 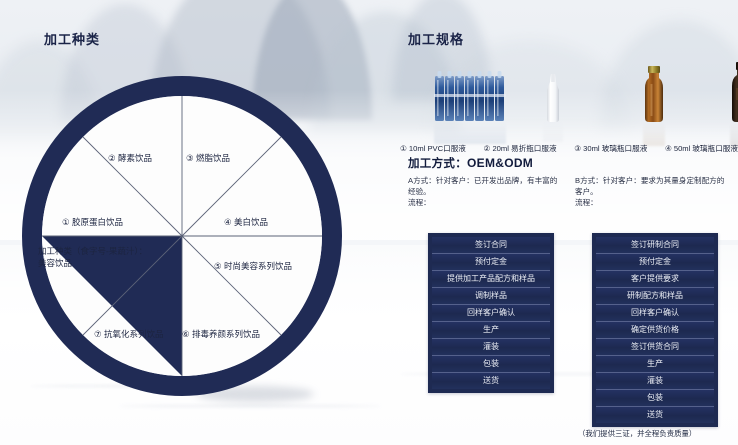 What do you see at coordinates (72, 39) in the screenshot?
I see `section-title-types: 加工种类` at bounding box center [72, 39].